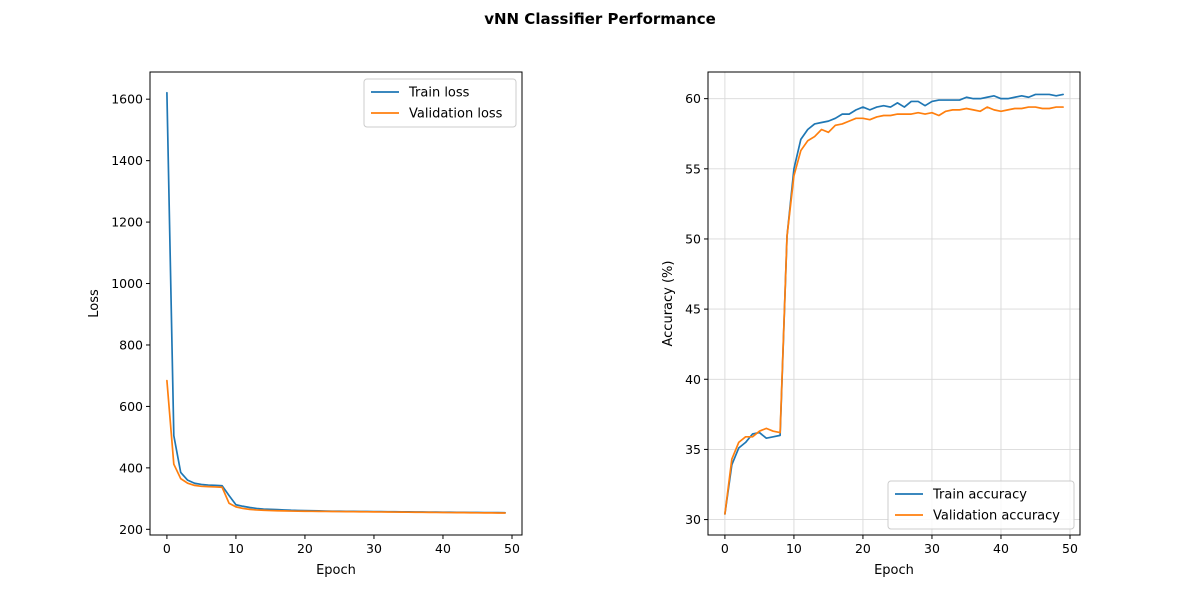 Image resolution: width=1200 pixels, height=600 pixels. I want to click on figure-title: vNN Classifier Performance, so click(600, 19).